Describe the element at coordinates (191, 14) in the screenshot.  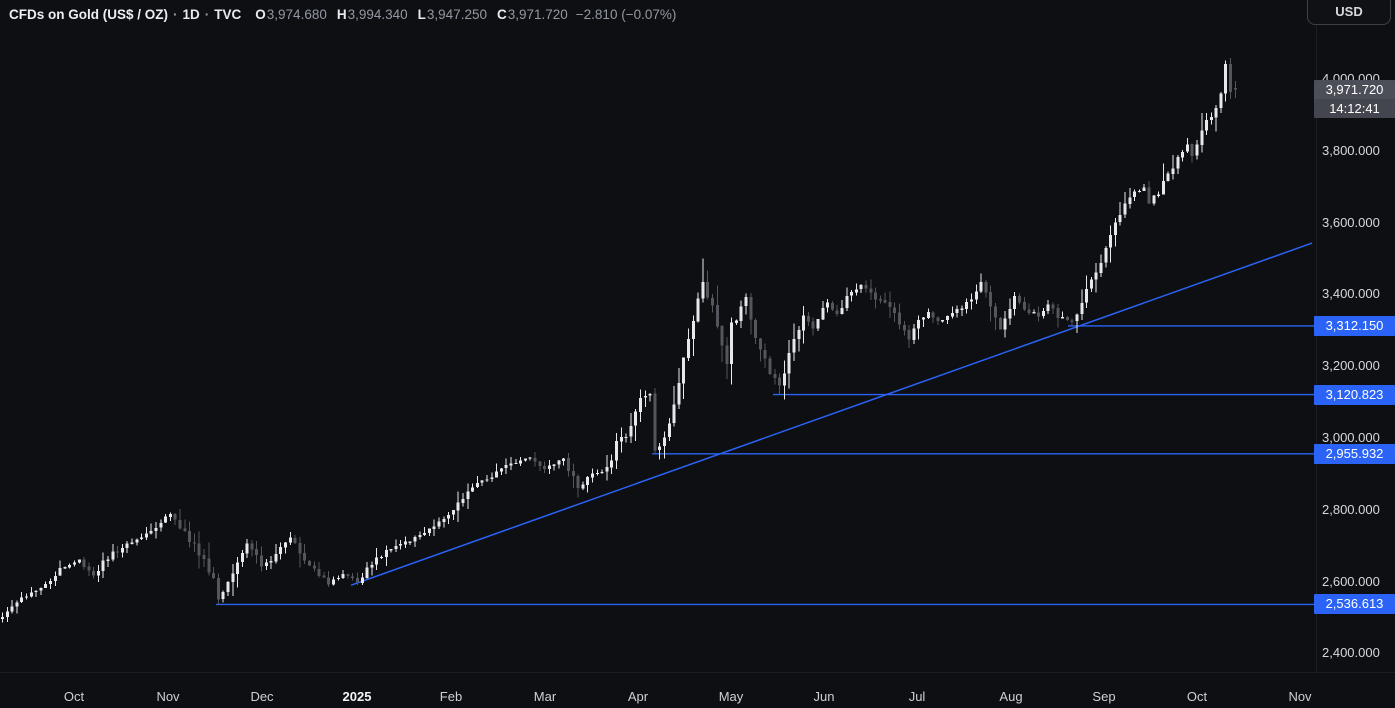
I see `timeframe-label: 1D` at that location.